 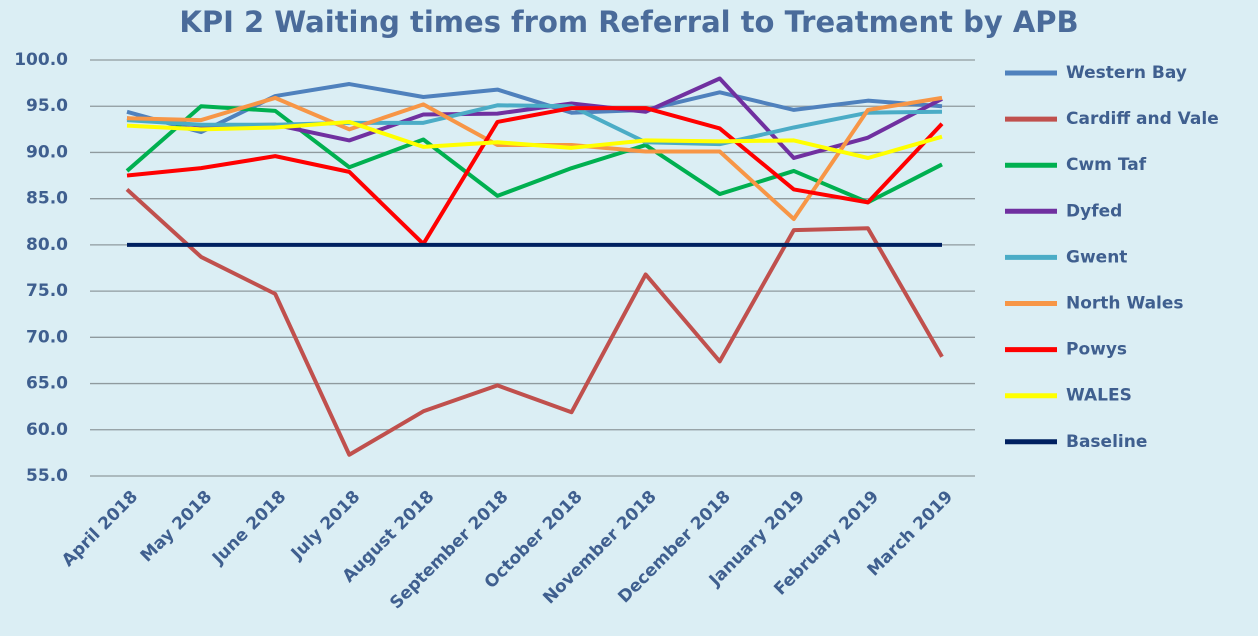 What do you see at coordinates (47, 430) in the screenshot?
I see `y-tick-label: 60.0` at bounding box center [47, 430].